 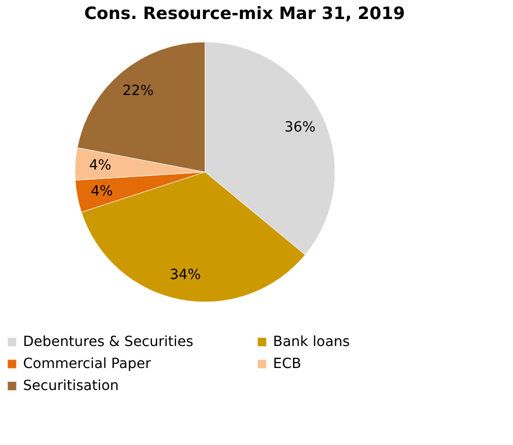 What do you see at coordinates (185, 275) in the screenshot?
I see `data-label: 34%` at bounding box center [185, 275].